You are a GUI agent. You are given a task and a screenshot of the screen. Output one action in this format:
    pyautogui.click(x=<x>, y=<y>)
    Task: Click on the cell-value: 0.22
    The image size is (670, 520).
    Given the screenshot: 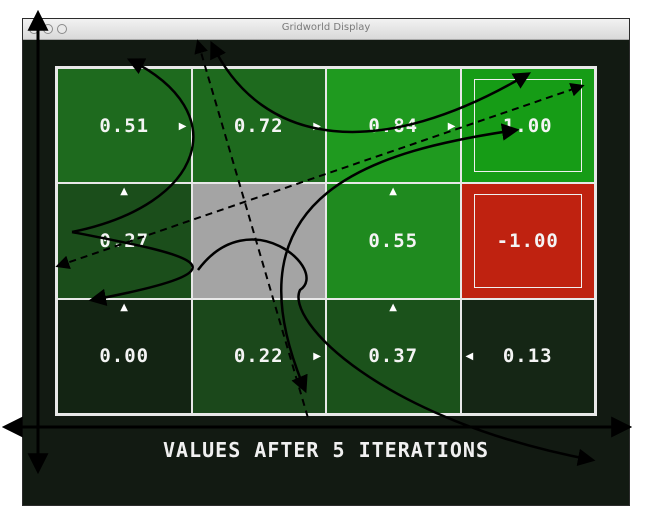 What is the action you would take?
    pyautogui.click(x=258, y=356)
    